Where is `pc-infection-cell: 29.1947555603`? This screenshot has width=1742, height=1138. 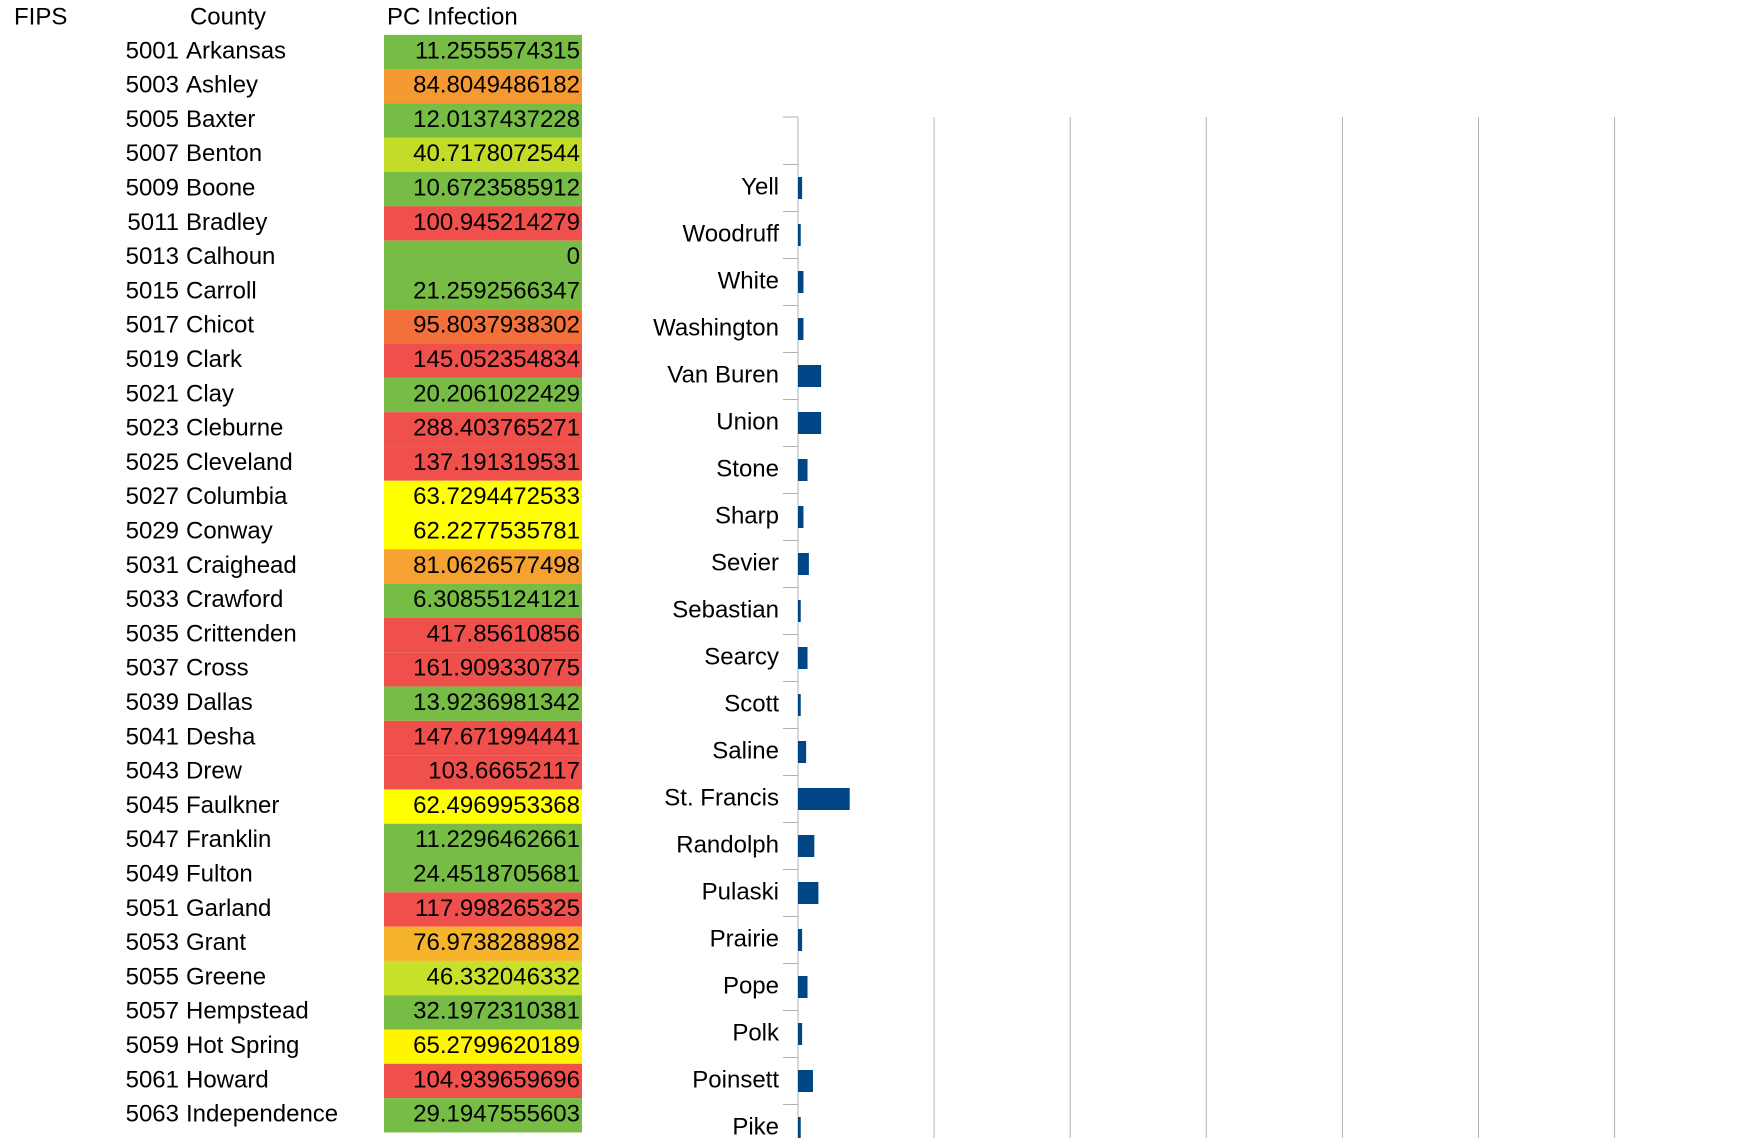
pc-infection-cell: 29.1947555603 is located at coordinates (496, 1114).